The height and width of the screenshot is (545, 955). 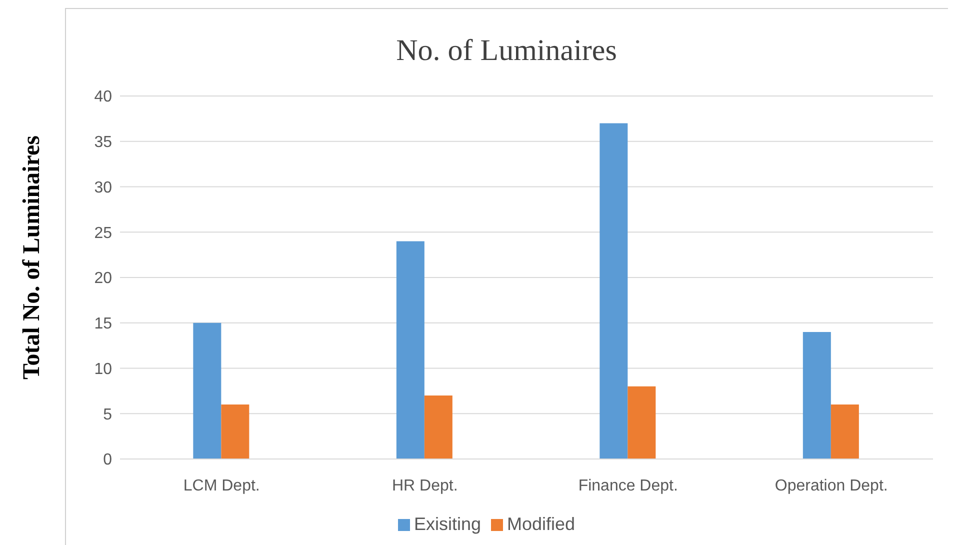 What do you see at coordinates (425, 485) in the screenshot?
I see `x-tick-label: HR Dept.` at bounding box center [425, 485].